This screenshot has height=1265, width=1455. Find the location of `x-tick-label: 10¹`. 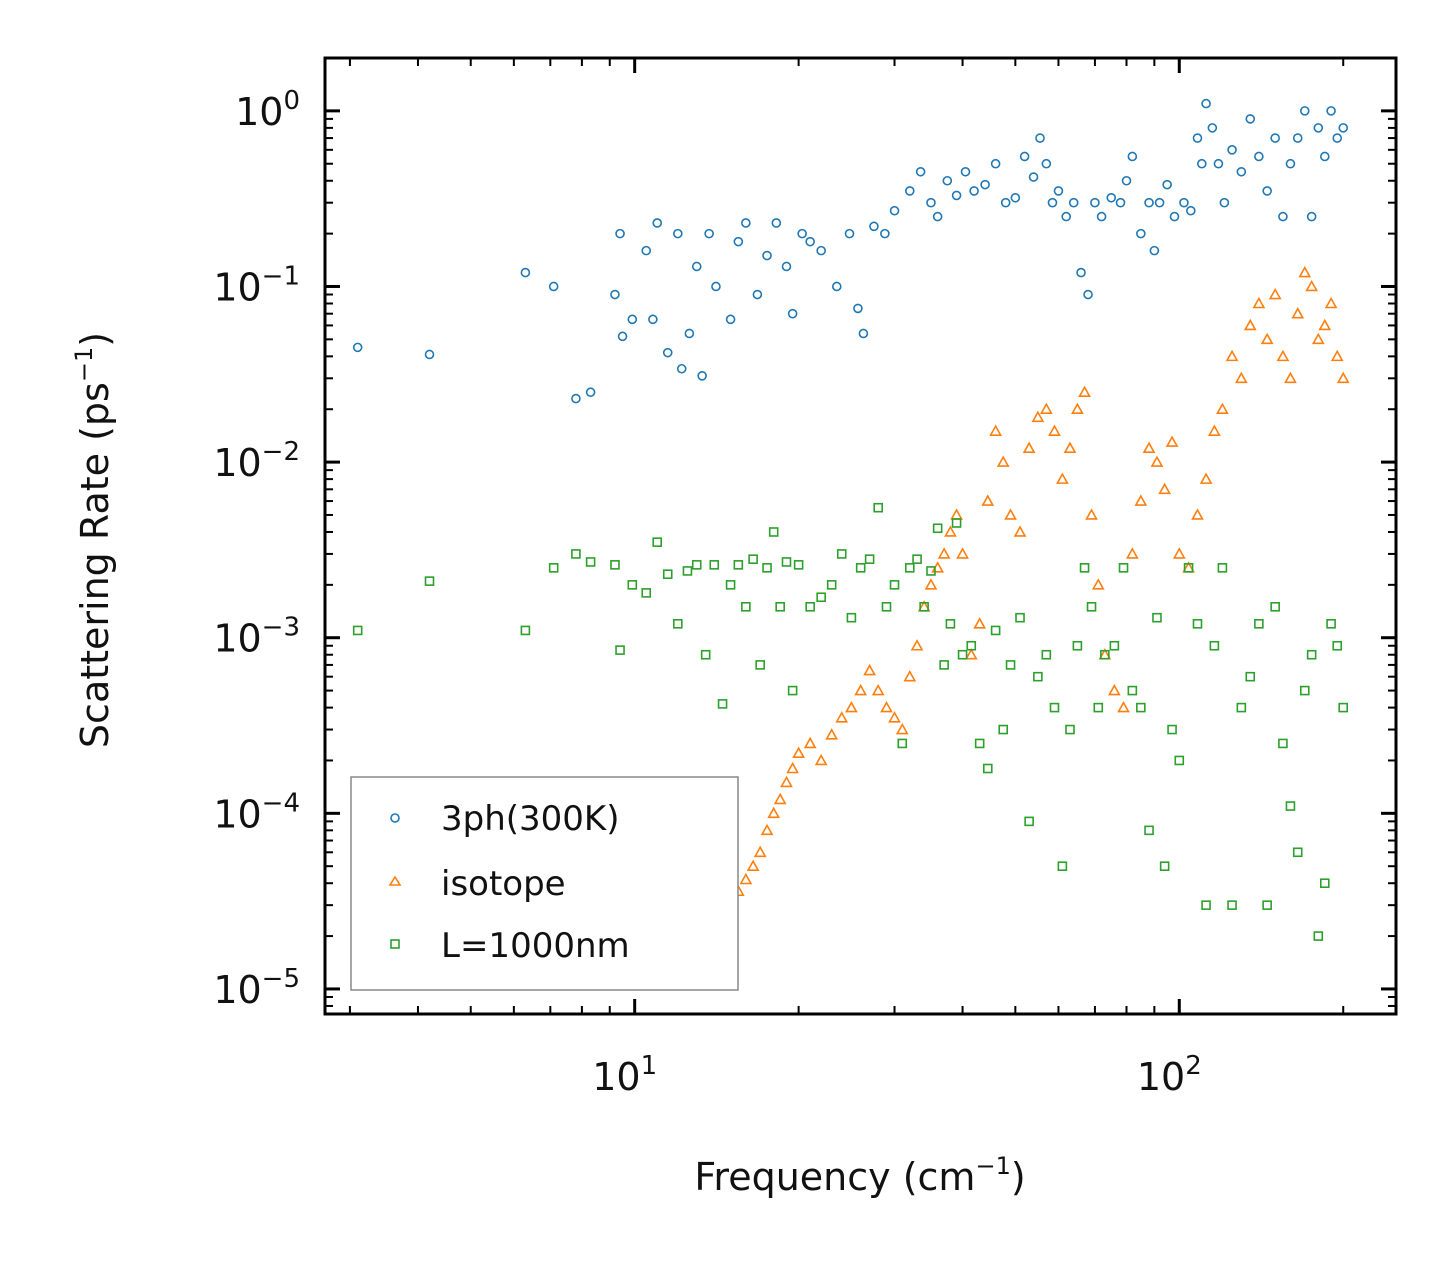

x-tick-label: 10¹ is located at coordinates (624, 1075).